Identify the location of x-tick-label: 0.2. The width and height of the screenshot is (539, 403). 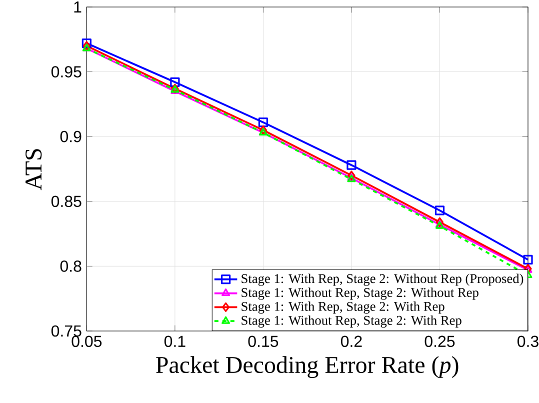
(351, 342).